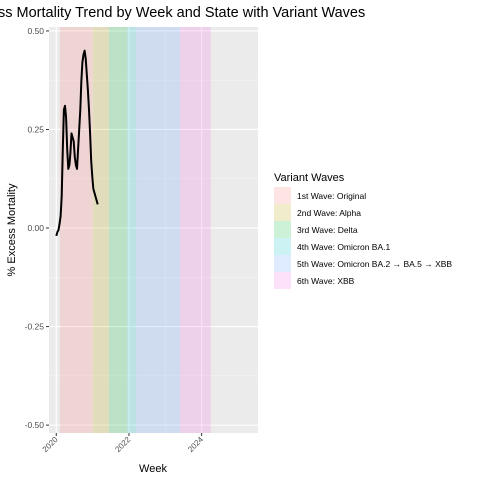  Describe the element at coordinates (35, 327) in the screenshot. I see `y-tick-label: -0.25` at that location.